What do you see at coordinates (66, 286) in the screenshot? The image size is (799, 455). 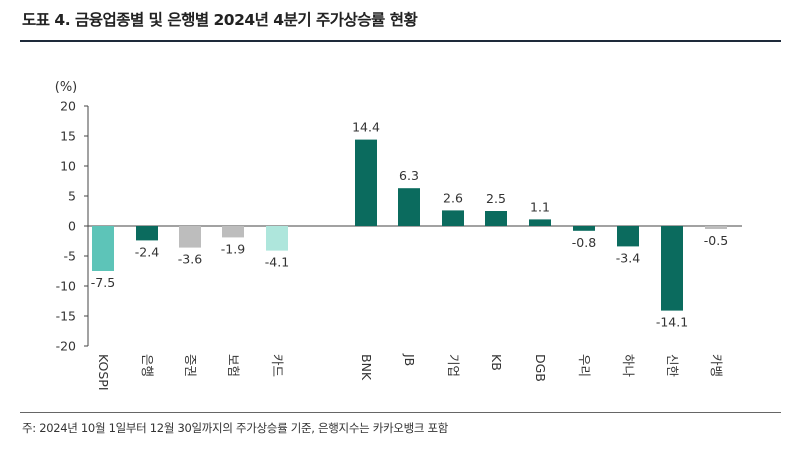 I see `y-tick-label: -10` at bounding box center [66, 286].